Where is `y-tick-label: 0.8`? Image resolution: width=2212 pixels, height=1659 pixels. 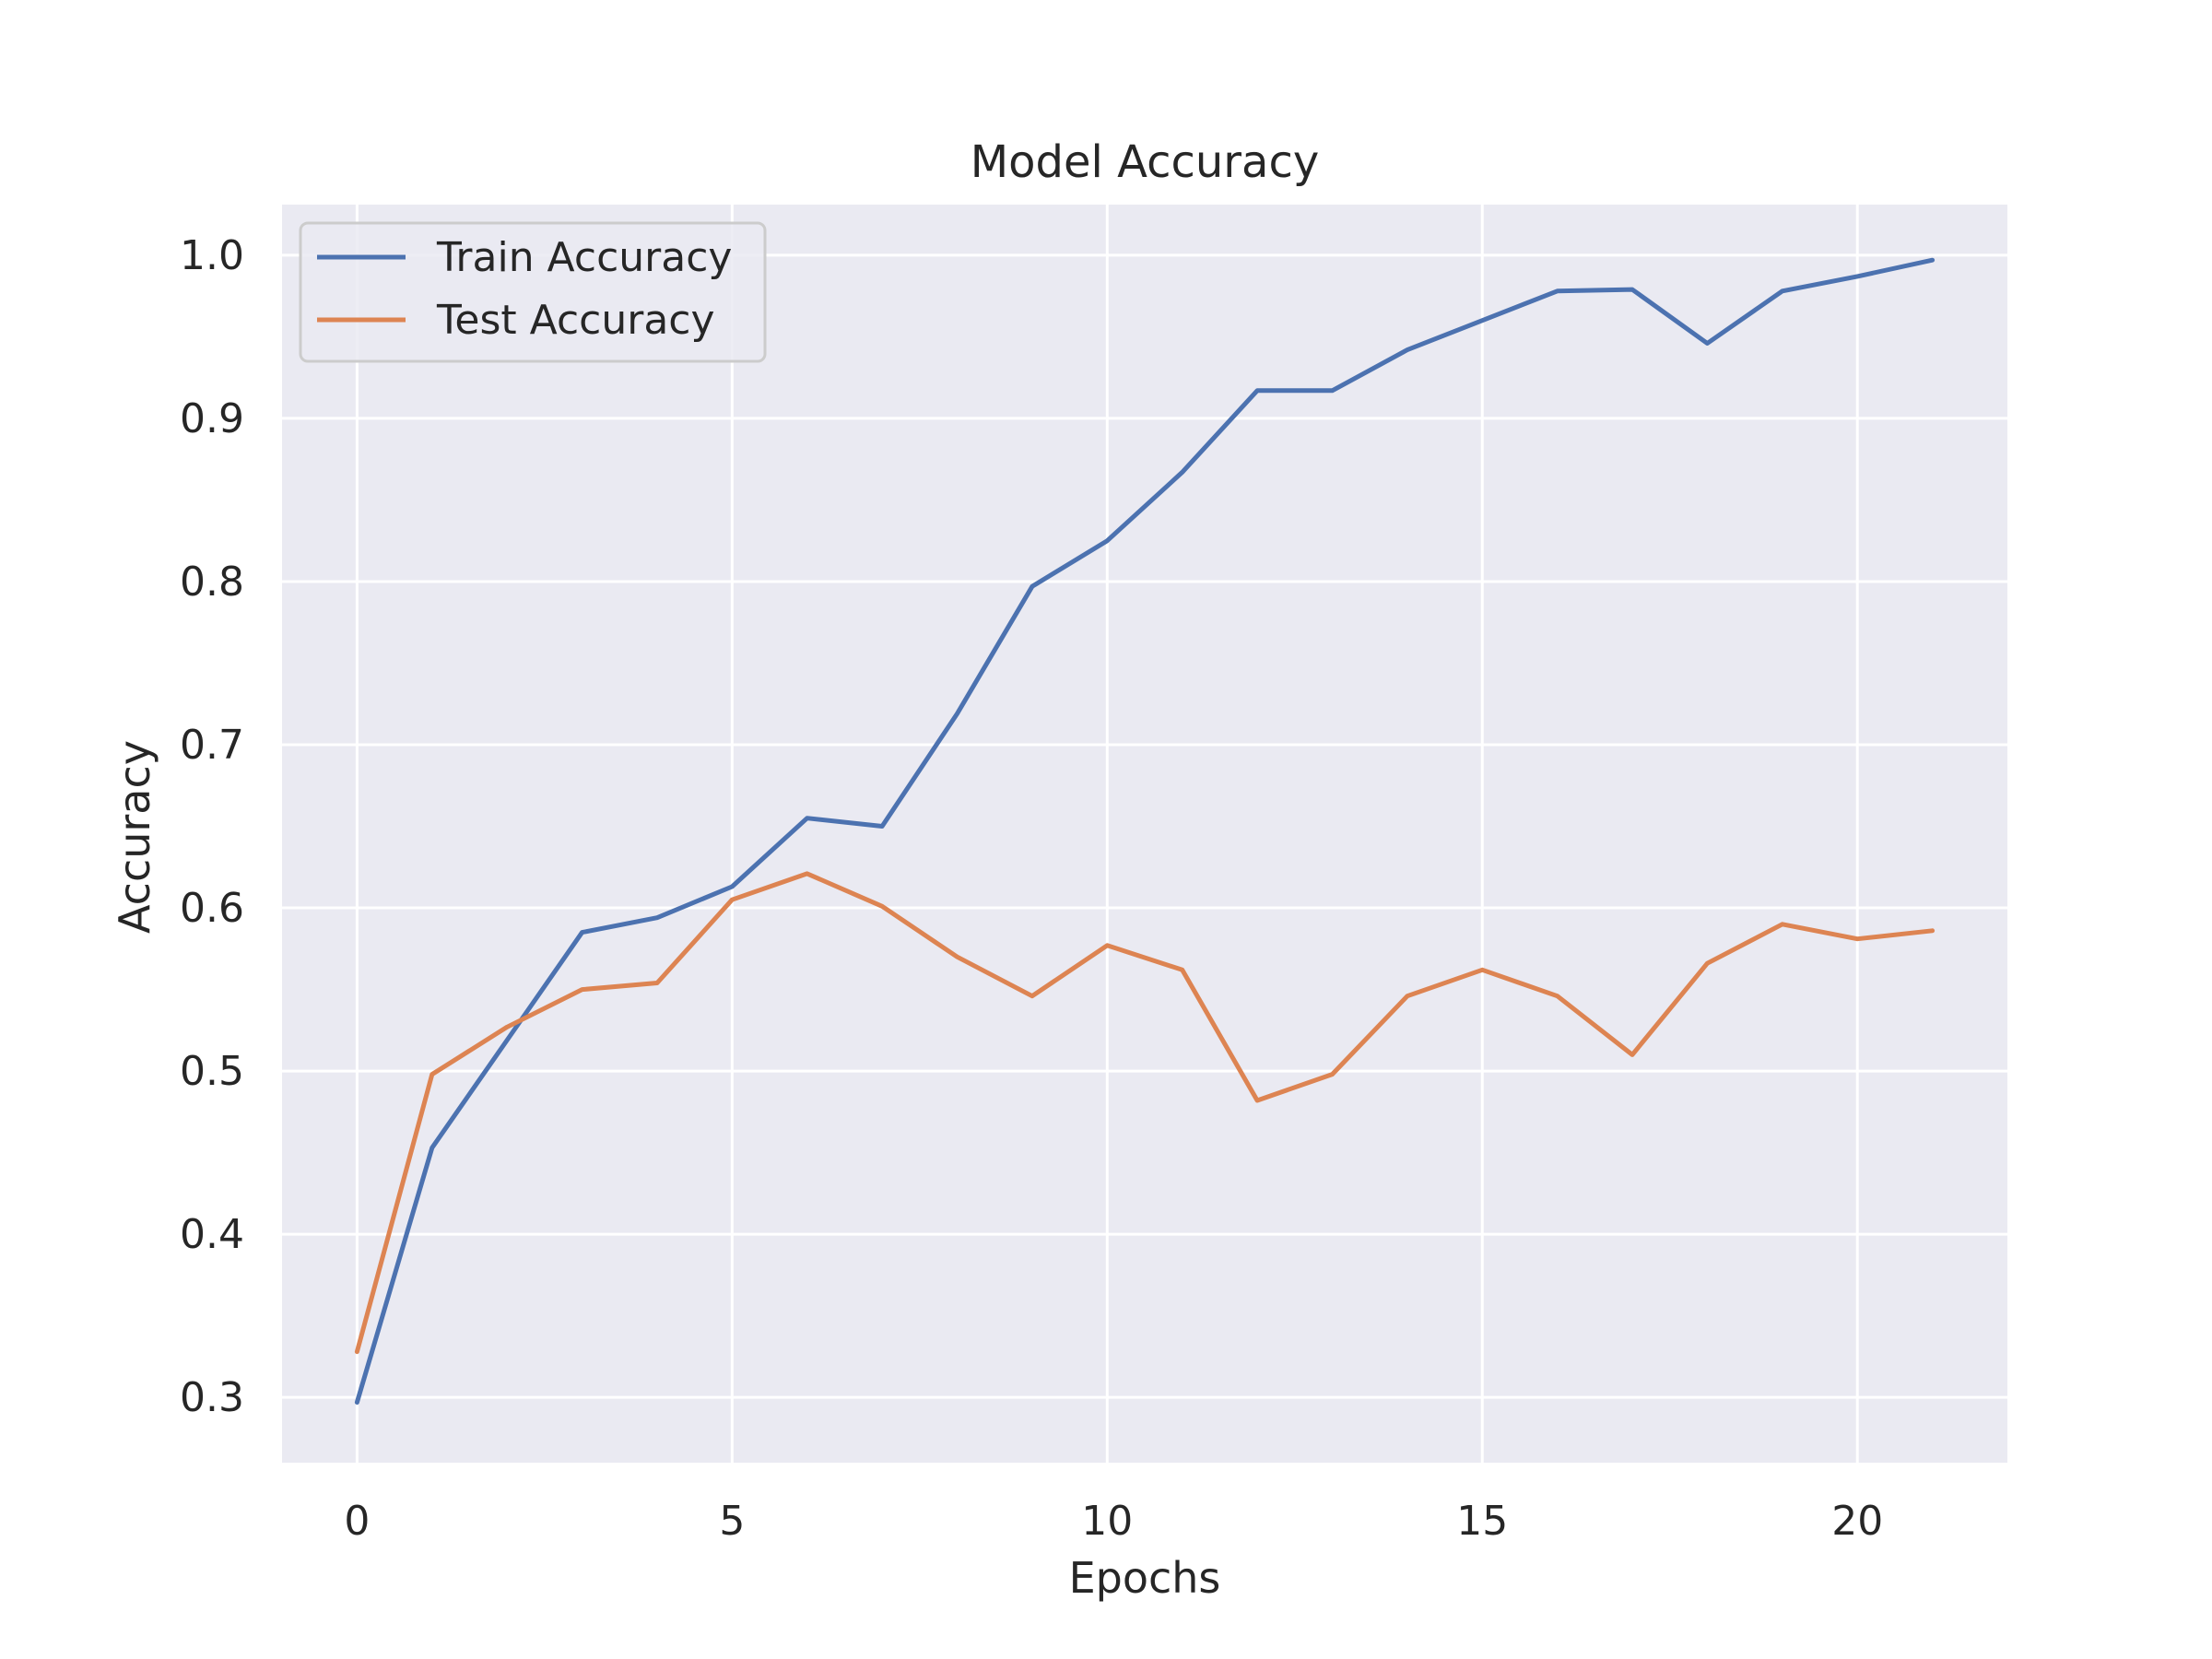
y-tick-label: 0.8 is located at coordinates (212, 582).